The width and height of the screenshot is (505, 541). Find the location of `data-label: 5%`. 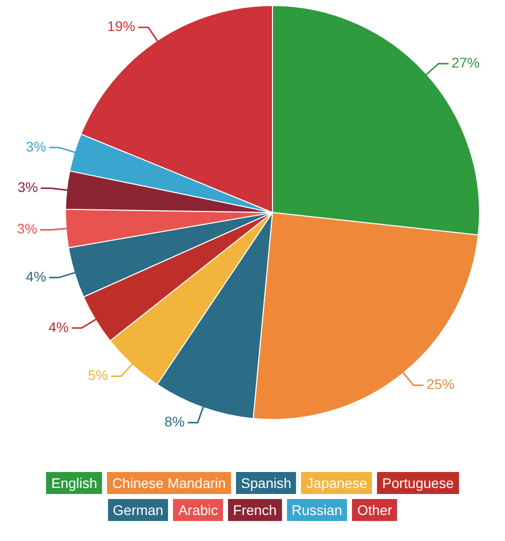

data-label: 5% is located at coordinates (98, 375).